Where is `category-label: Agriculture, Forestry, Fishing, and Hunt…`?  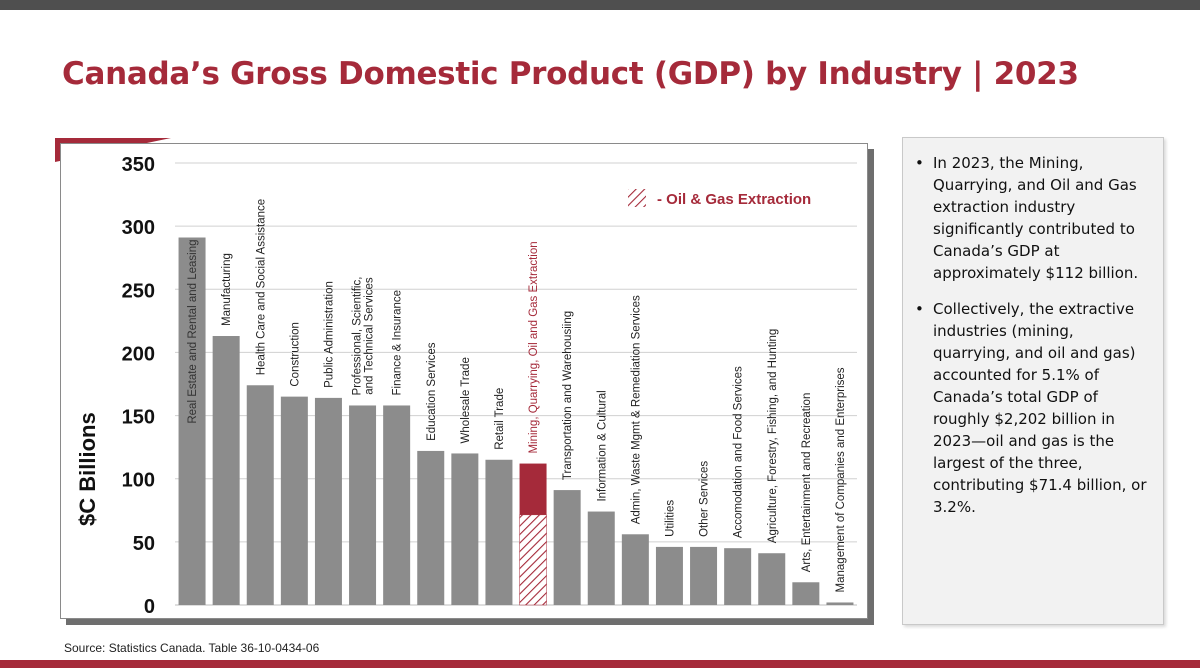
category-label: Agriculture, Forestry, Fishing, and Hunt… is located at coordinates (773, 436).